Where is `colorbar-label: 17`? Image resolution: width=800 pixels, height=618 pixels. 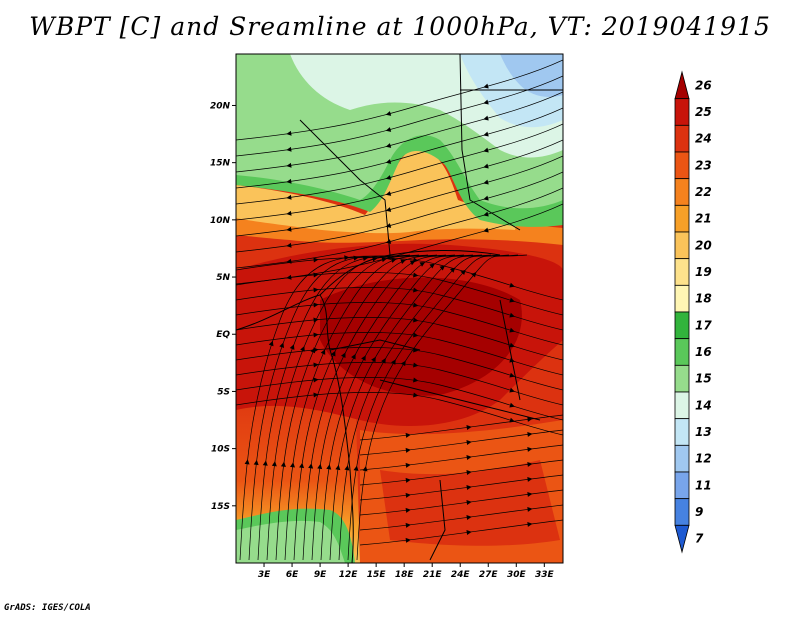 colorbar-label: 17 is located at coordinates (703, 325).